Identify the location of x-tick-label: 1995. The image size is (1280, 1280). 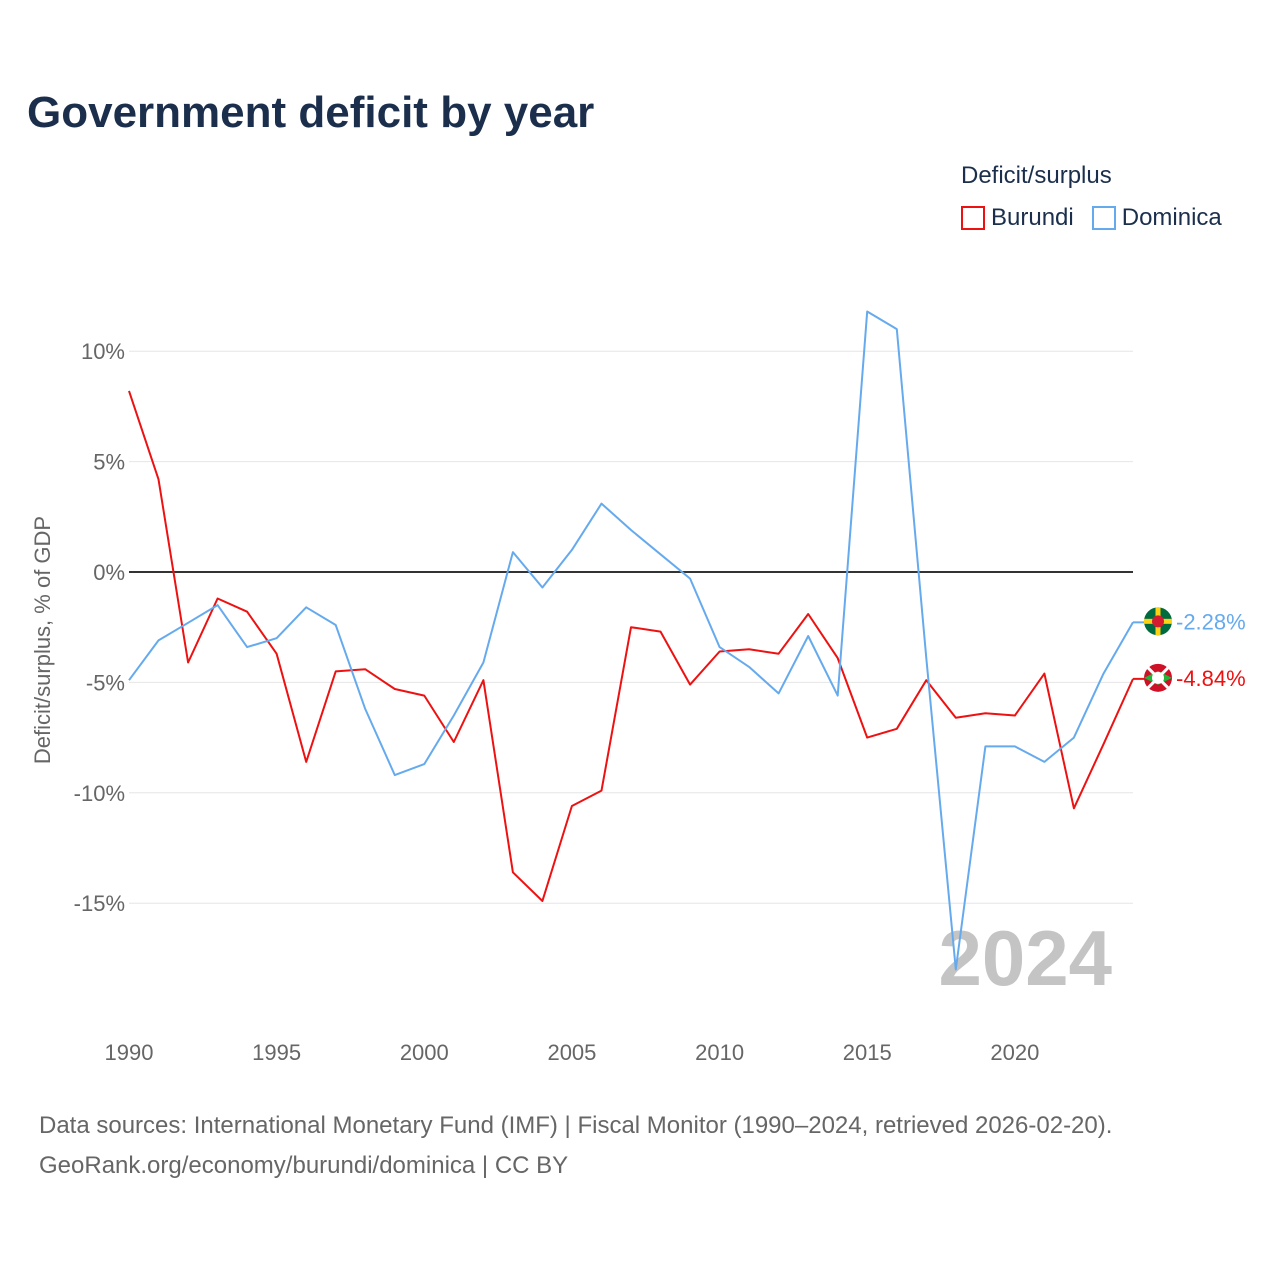
(276, 1052).